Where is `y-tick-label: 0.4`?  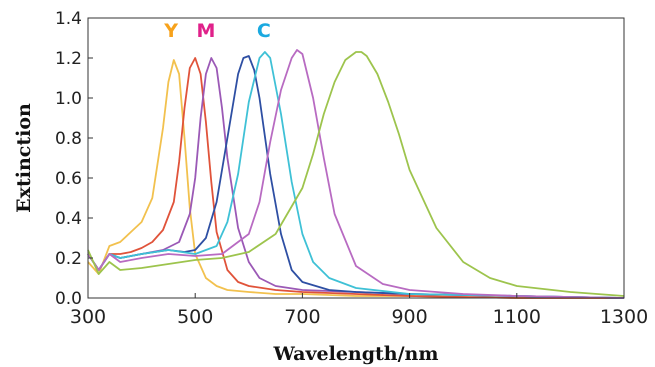
y-tick-label: 0.4 is located at coordinates (68, 219).